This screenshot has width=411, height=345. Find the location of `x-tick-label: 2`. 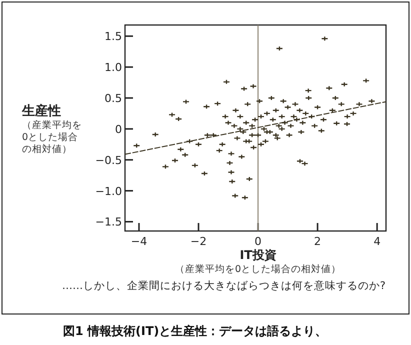

x-tick-label: 2 is located at coordinates (318, 241).